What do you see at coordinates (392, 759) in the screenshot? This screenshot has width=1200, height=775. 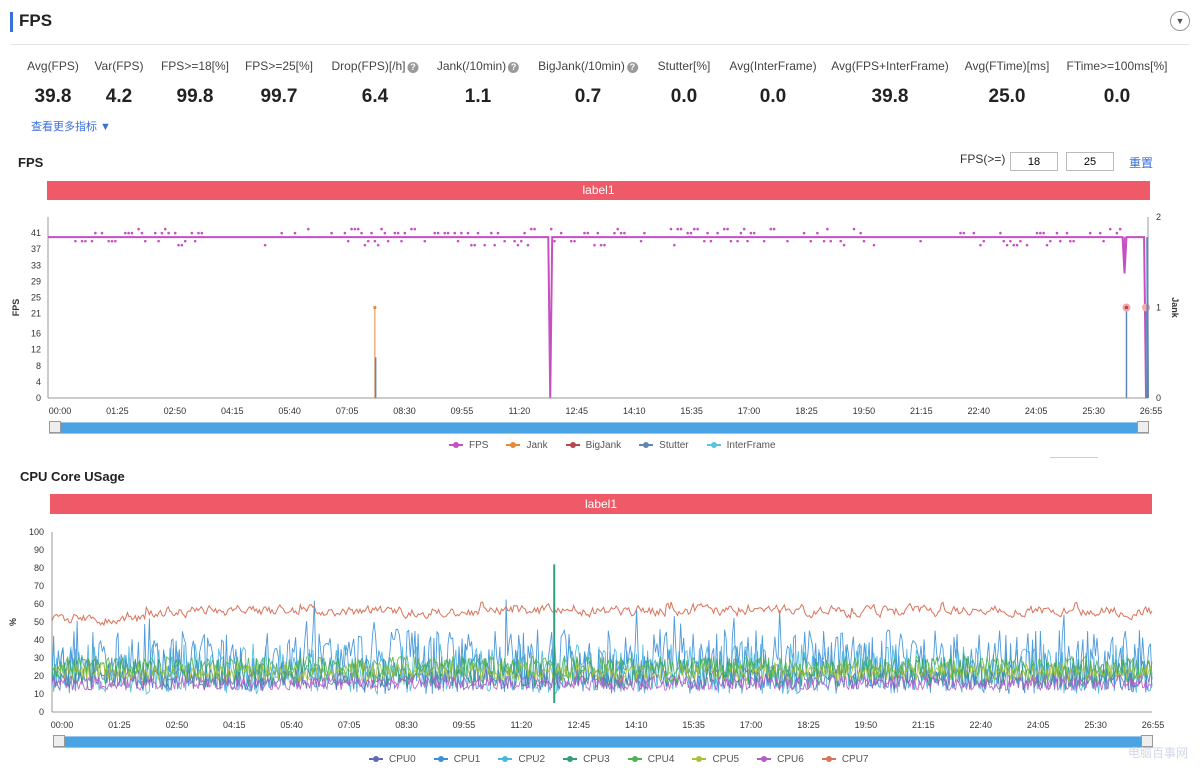 I see `legend-item-cpu0: CPU0` at bounding box center [392, 759].